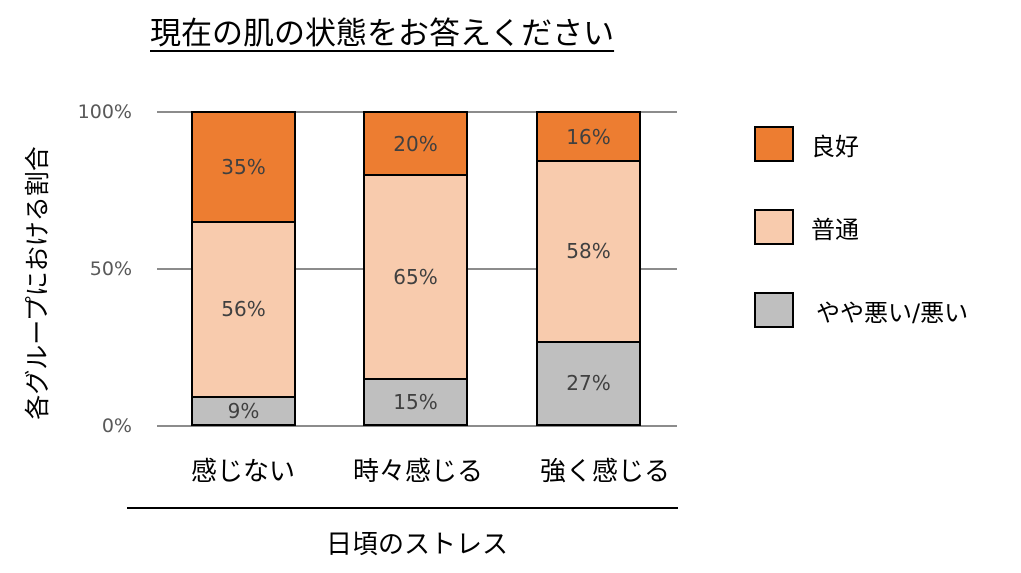  Describe the element at coordinates (588, 383) in the screenshot. I see `bar-segment-bad: 27%` at that location.